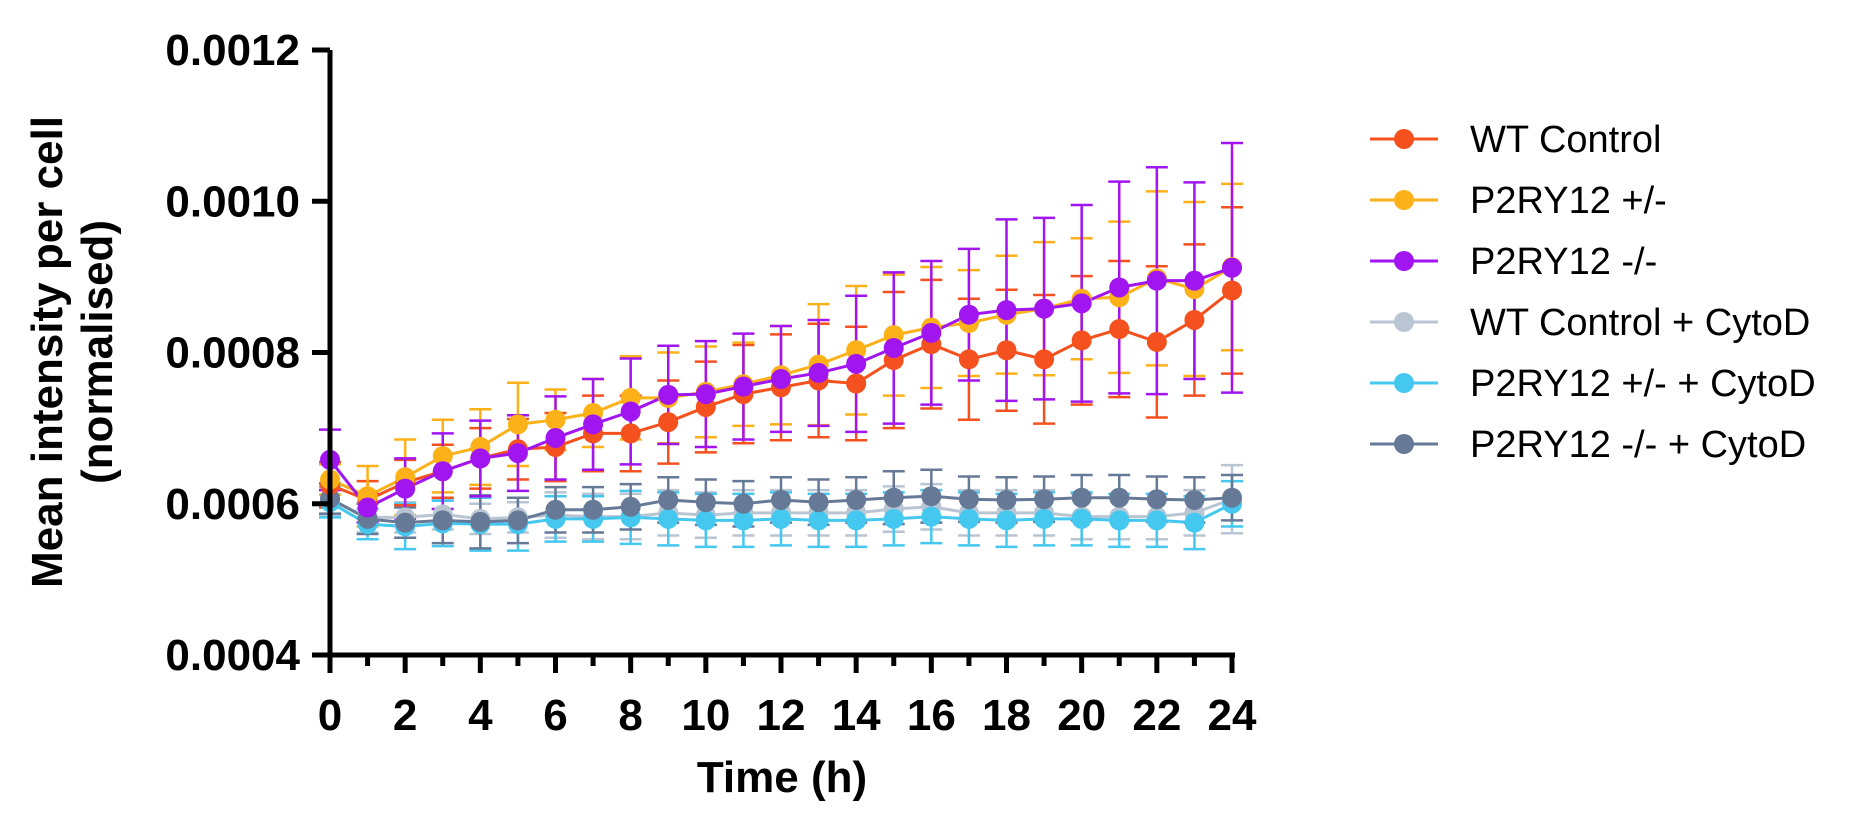  I want to click on x-tick-label: 24, so click(1232, 715).